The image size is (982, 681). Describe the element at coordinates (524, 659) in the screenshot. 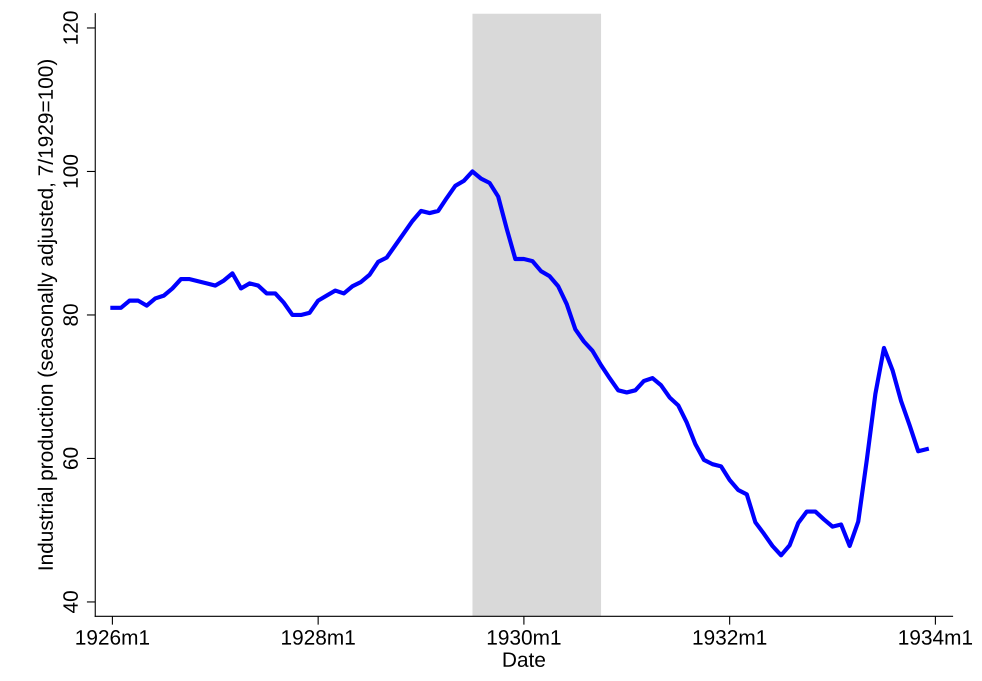

I see `x-axis-title: Date` at that location.